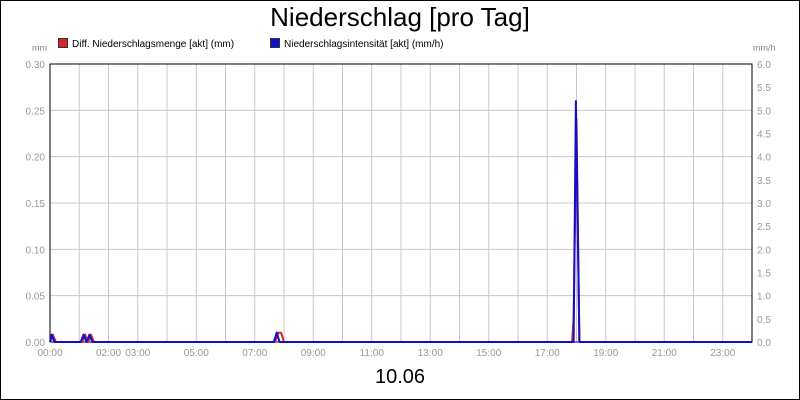  What do you see at coordinates (254, 353) in the screenshot?
I see `x-tick-label: 07:00` at bounding box center [254, 353].